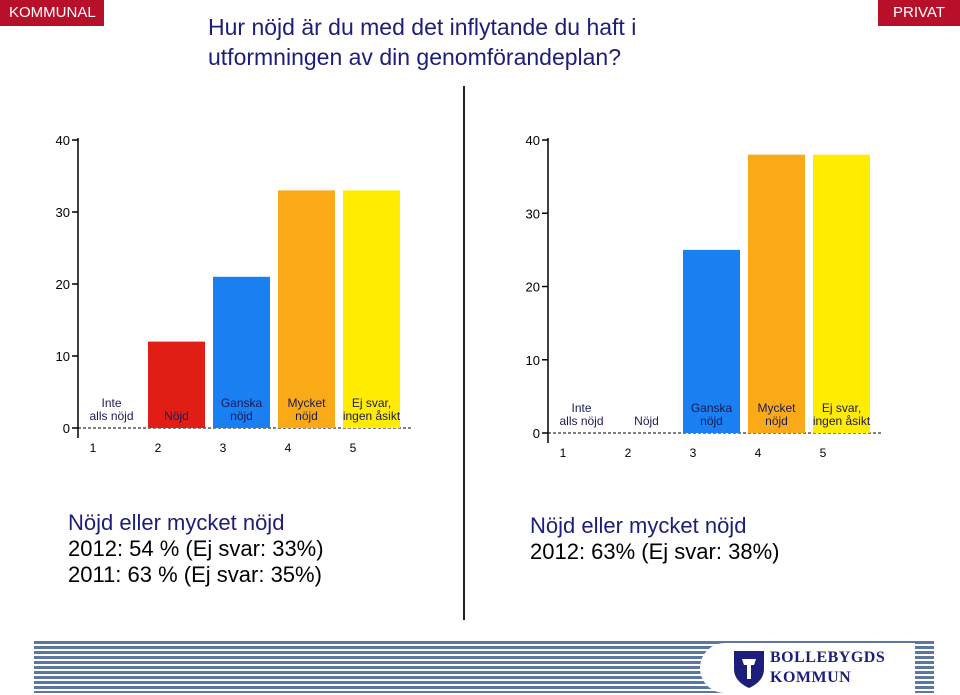  Describe the element at coordinates (811, 677) in the screenshot. I see `logo-line-2: KOMMUN` at that location.